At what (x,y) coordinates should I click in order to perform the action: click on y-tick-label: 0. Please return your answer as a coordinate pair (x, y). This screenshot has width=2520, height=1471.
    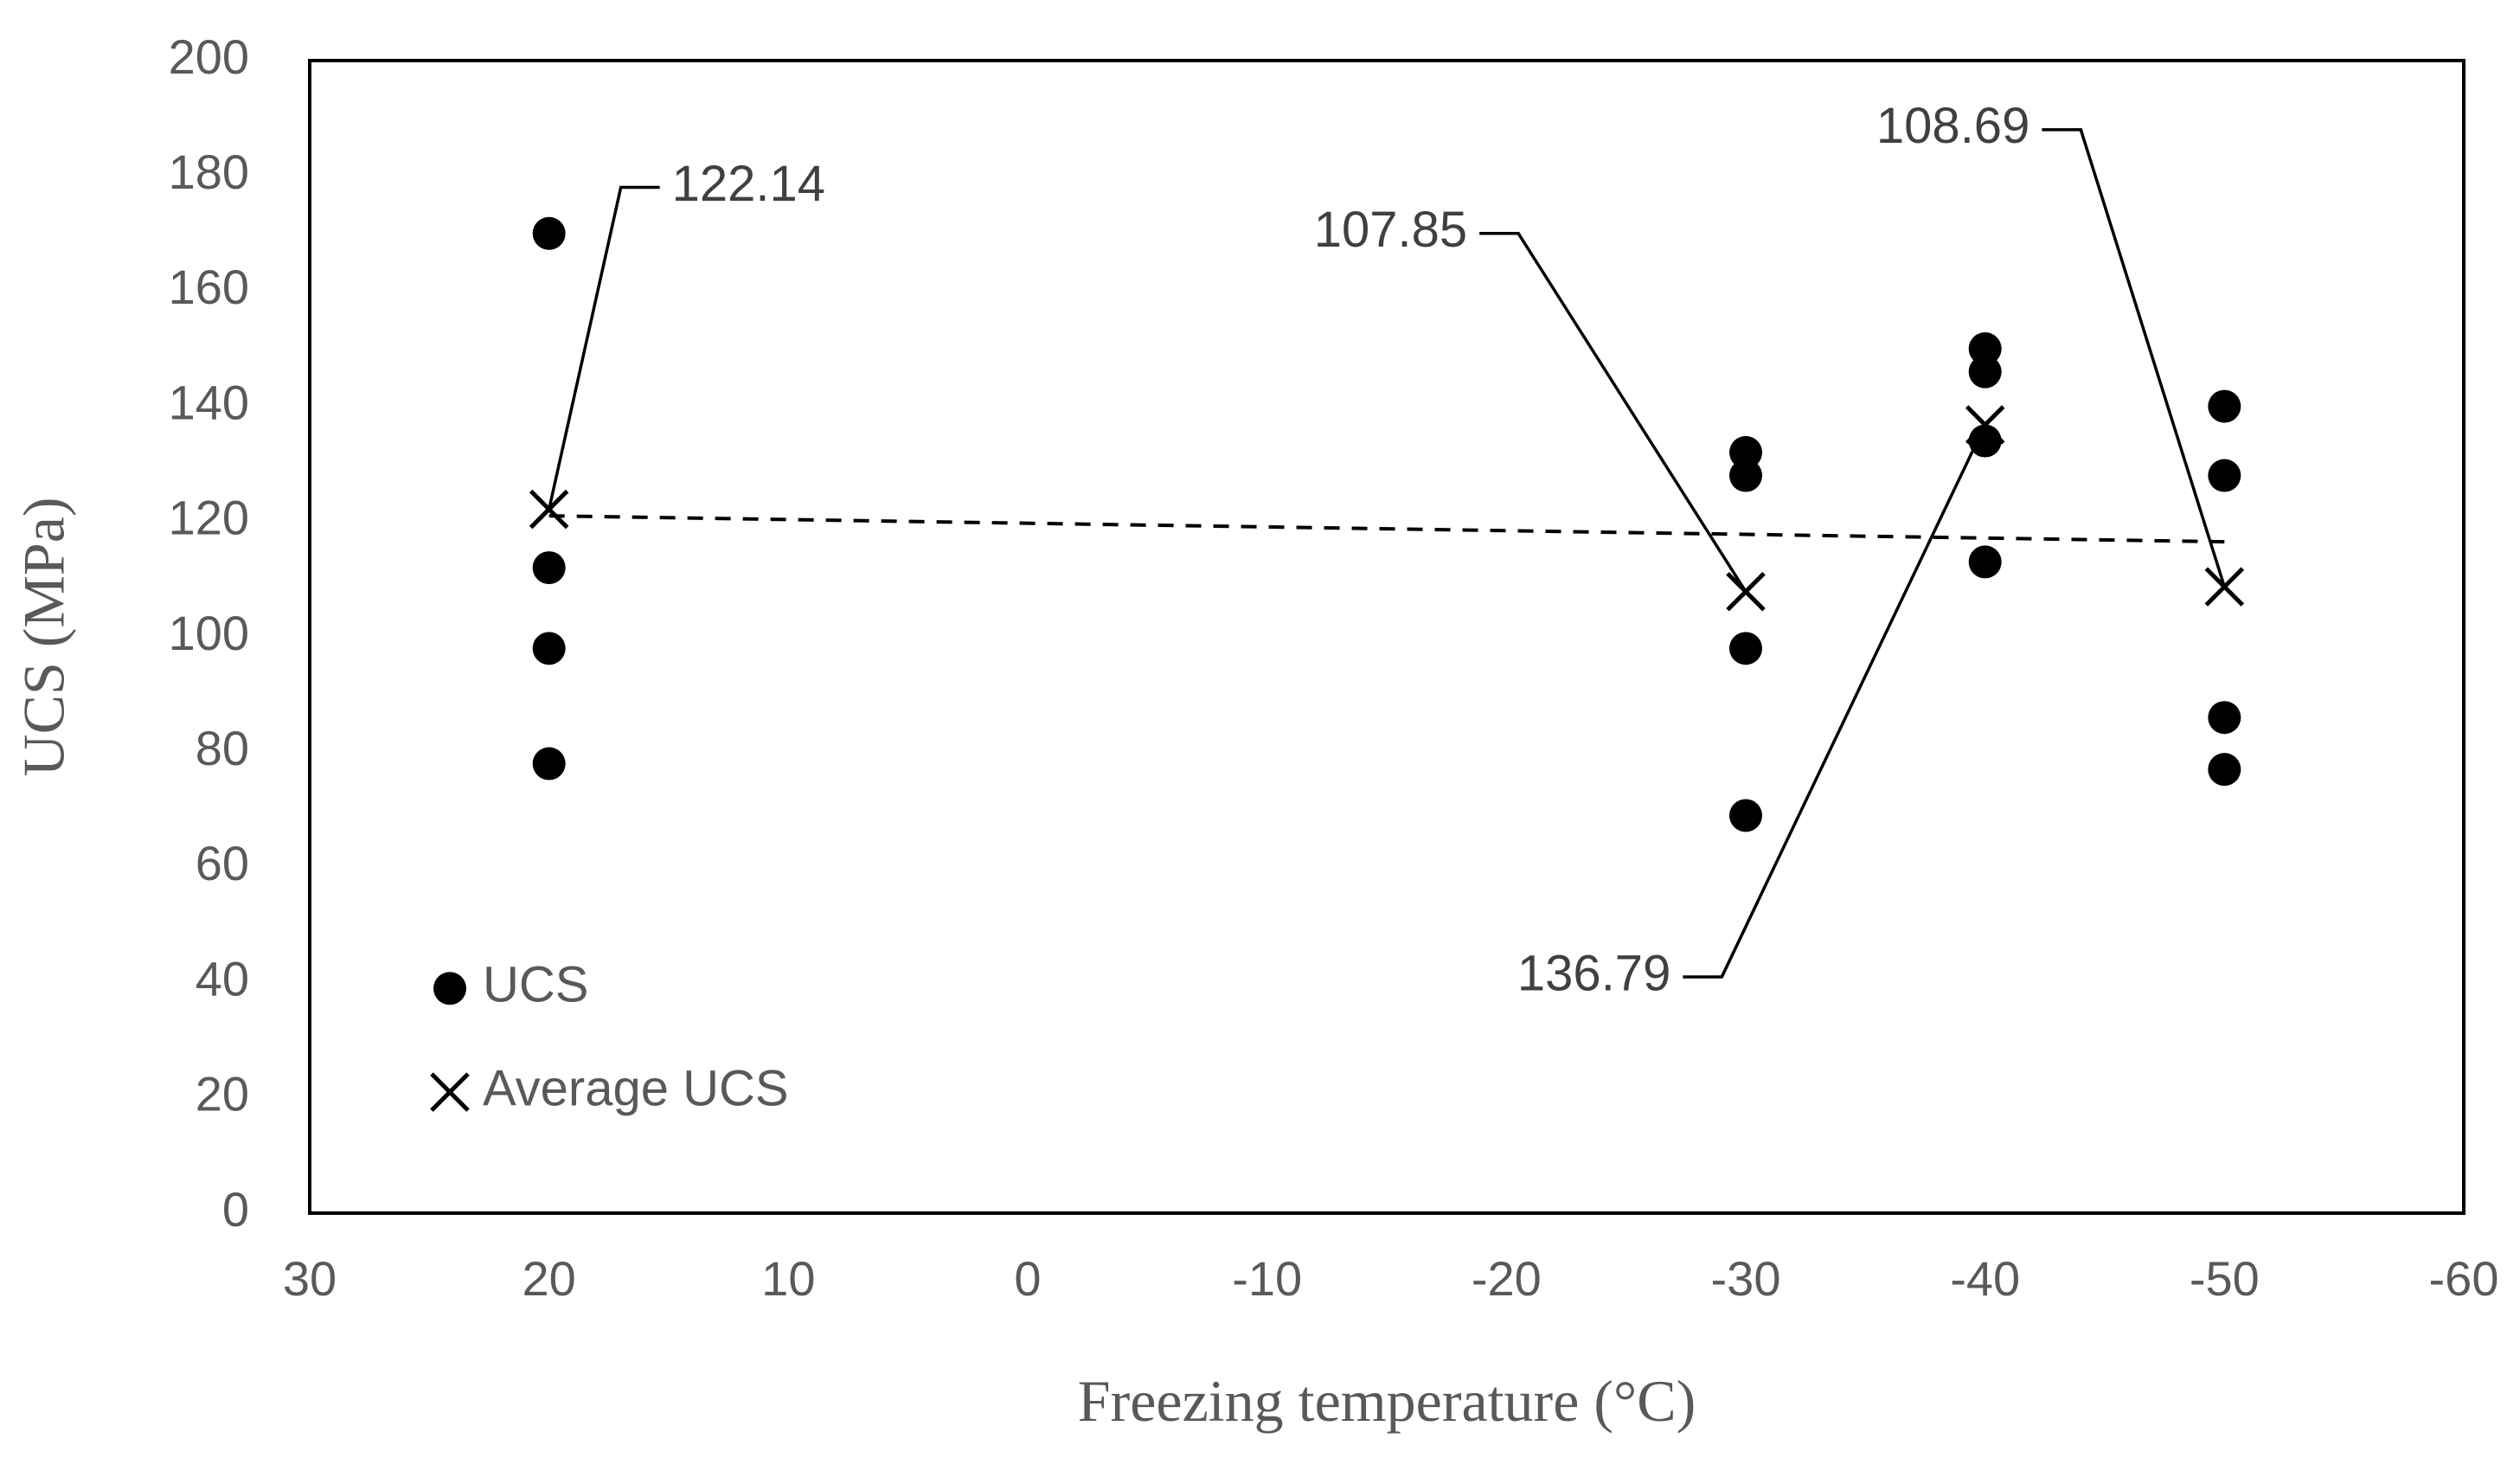
    Looking at the image, I should click on (235, 1209).